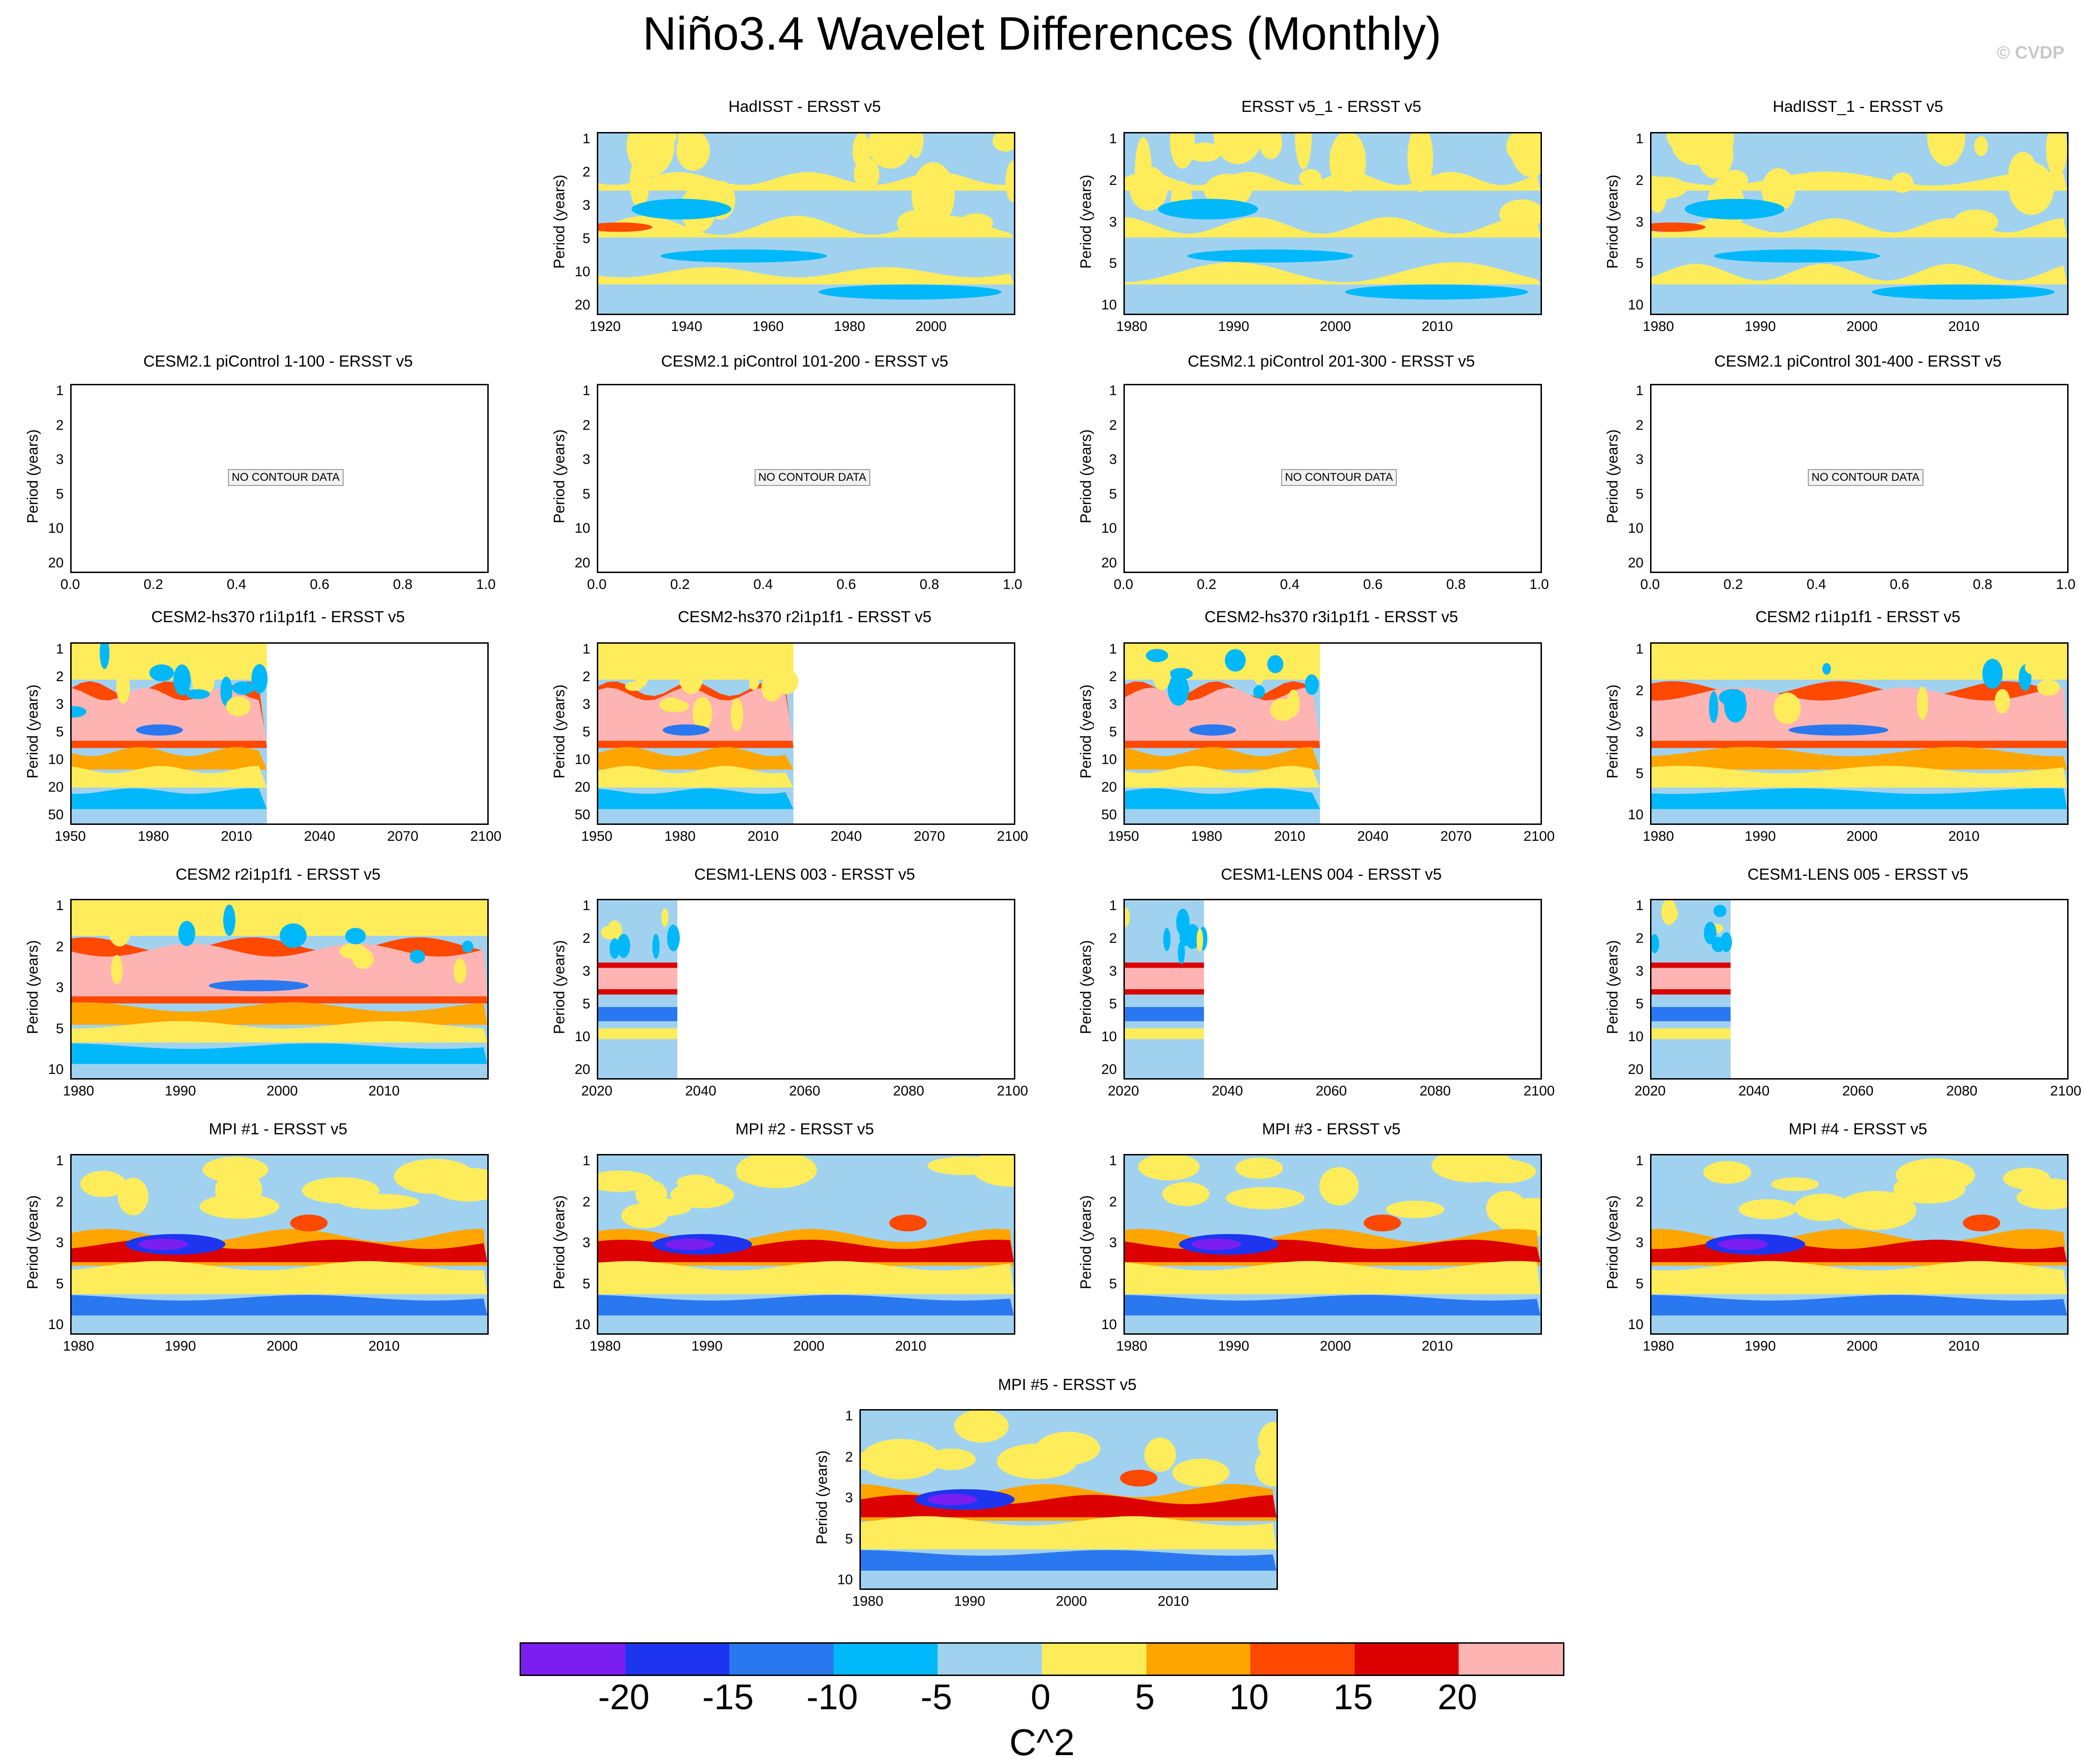 This screenshot has width=2084, height=1764. I want to click on x-tick-label: 2070, so click(929, 836).